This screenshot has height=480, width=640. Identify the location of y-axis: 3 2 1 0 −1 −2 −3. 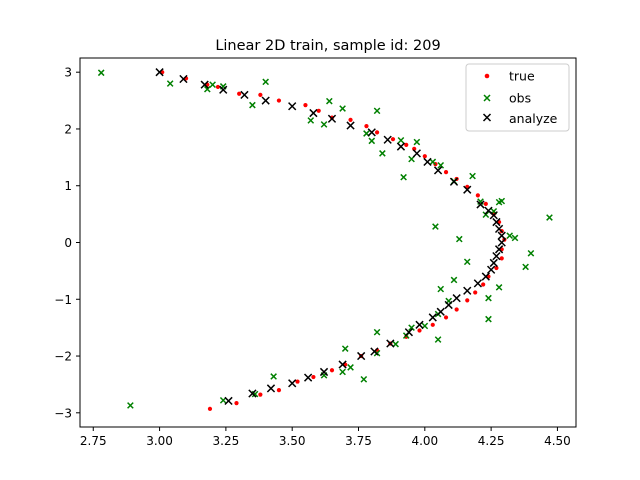
(67, 243).